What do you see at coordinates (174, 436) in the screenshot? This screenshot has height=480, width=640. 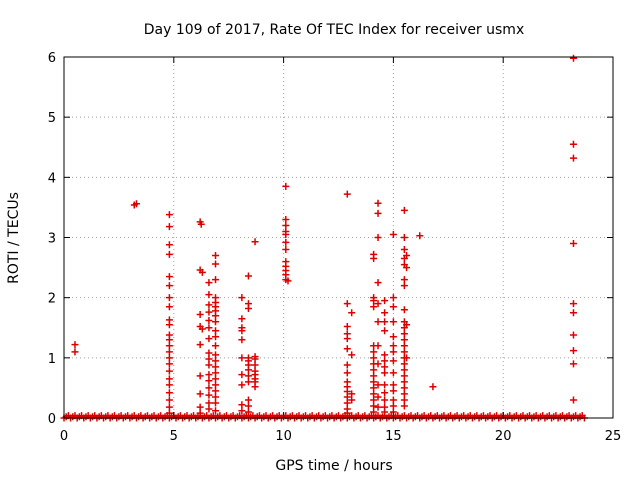 I see `x-tick-label: 5` at bounding box center [174, 436].